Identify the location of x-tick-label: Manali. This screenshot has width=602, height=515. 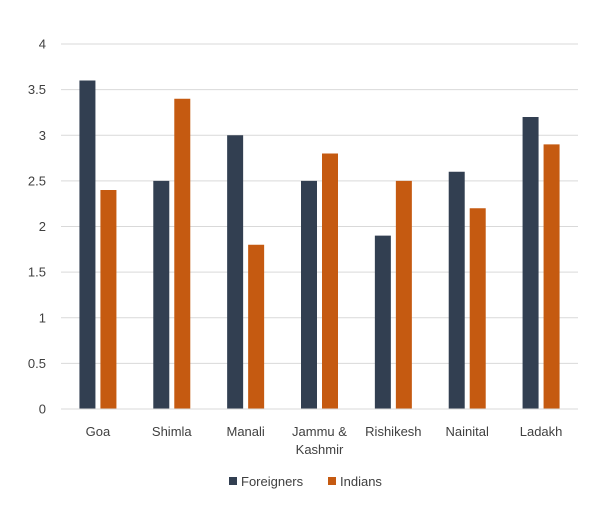
(245, 431).